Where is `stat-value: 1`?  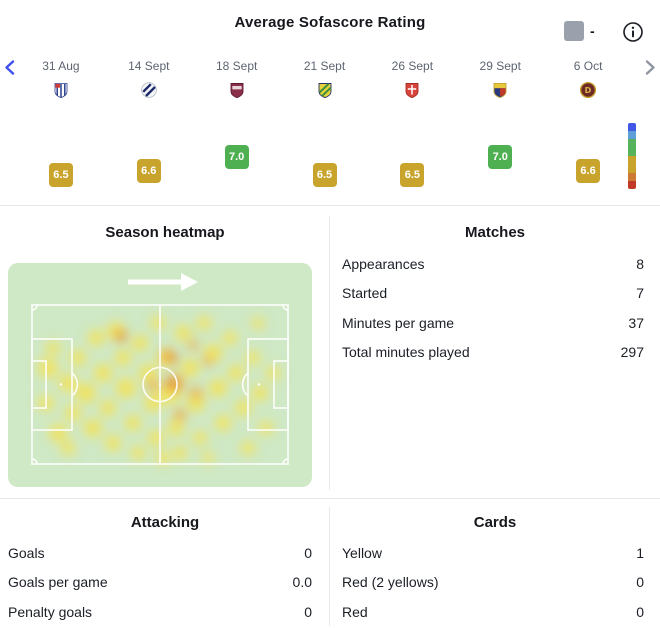 stat-value: 1 is located at coordinates (640, 552).